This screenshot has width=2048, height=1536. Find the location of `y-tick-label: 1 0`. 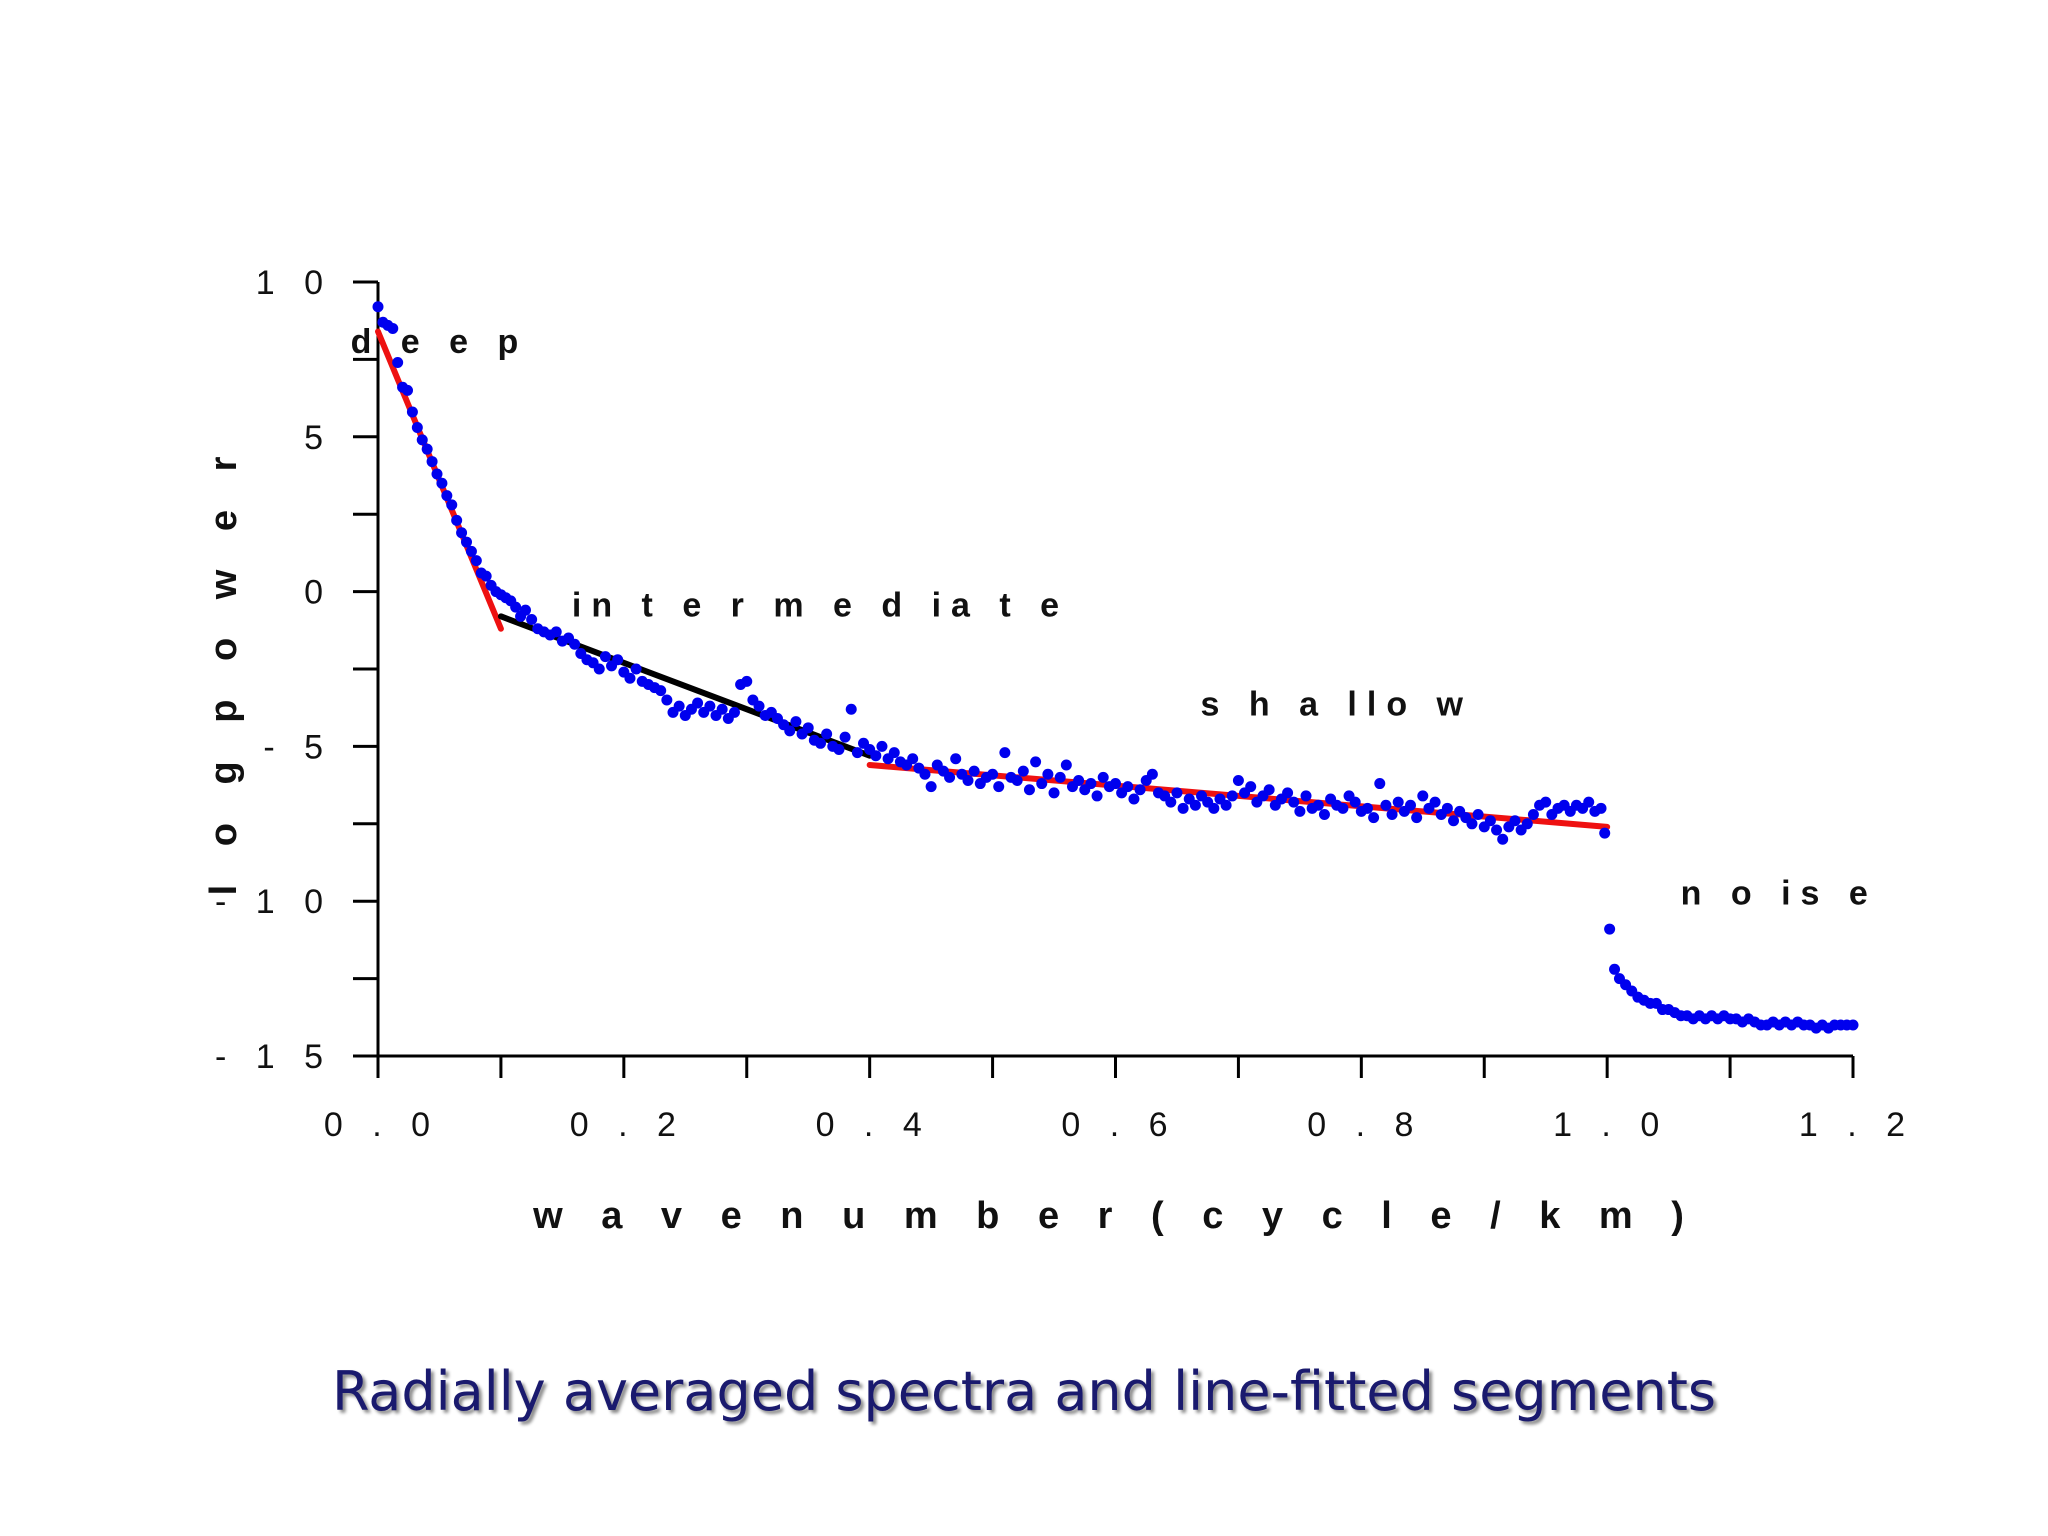

y-tick-label: 1 0 is located at coordinates (294, 283).